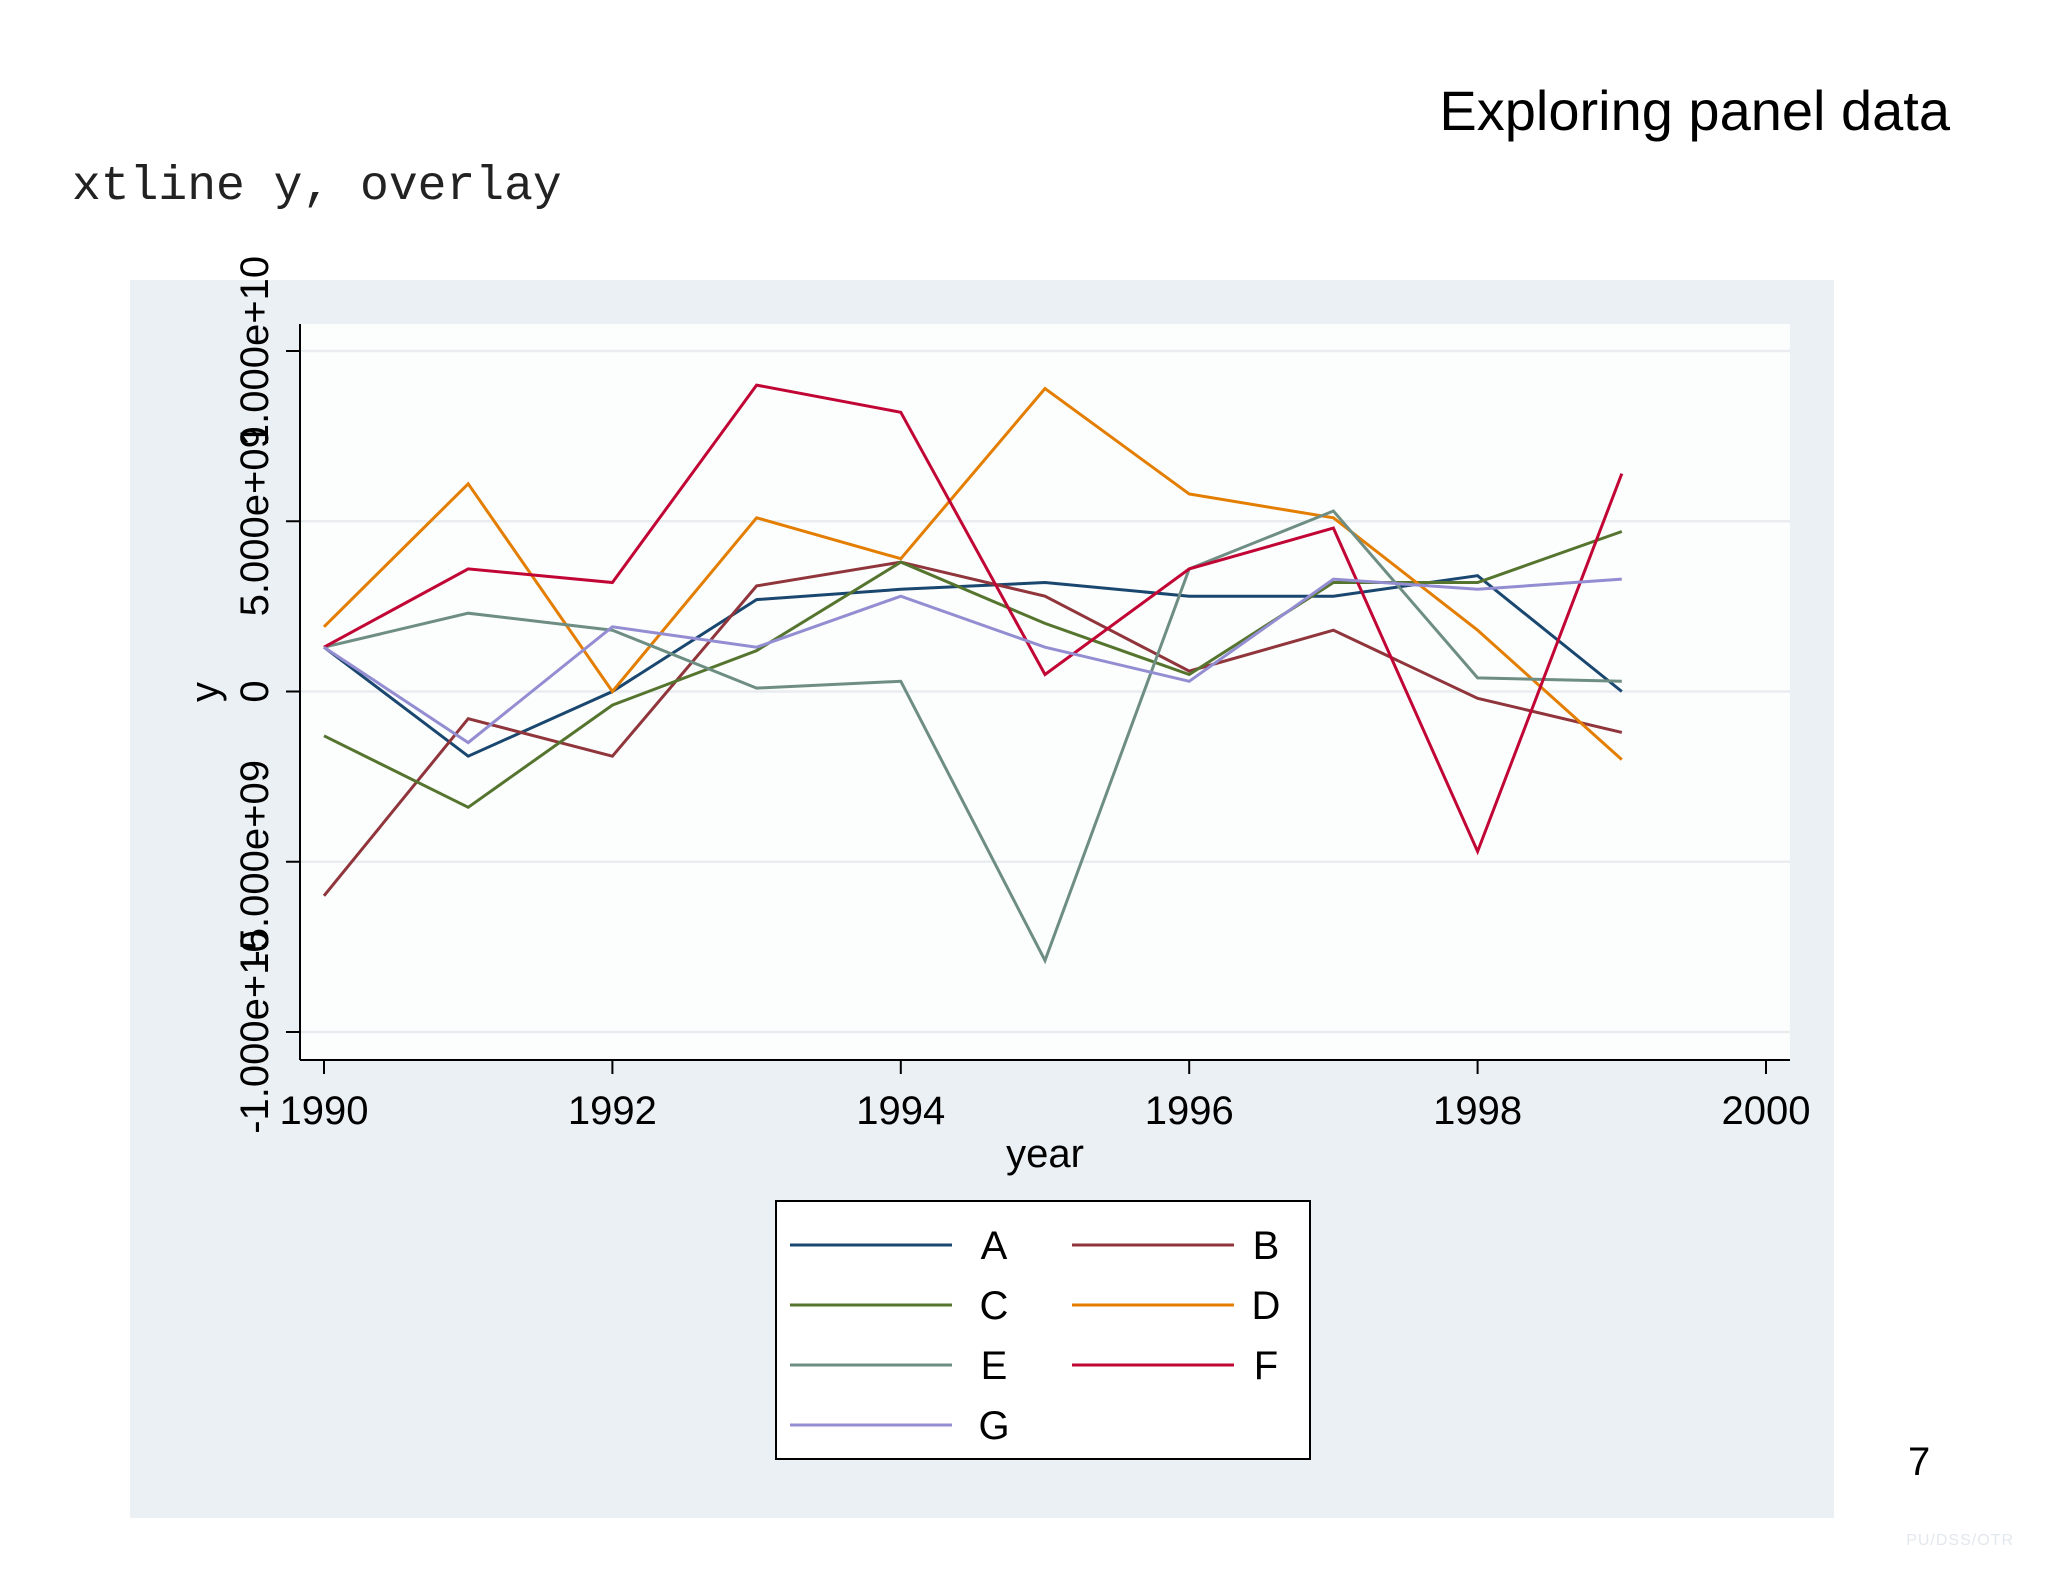 The height and width of the screenshot is (1582, 2048). Describe the element at coordinates (255, 521) in the screenshot. I see `y-tick-label: 5.000e+09` at that location.